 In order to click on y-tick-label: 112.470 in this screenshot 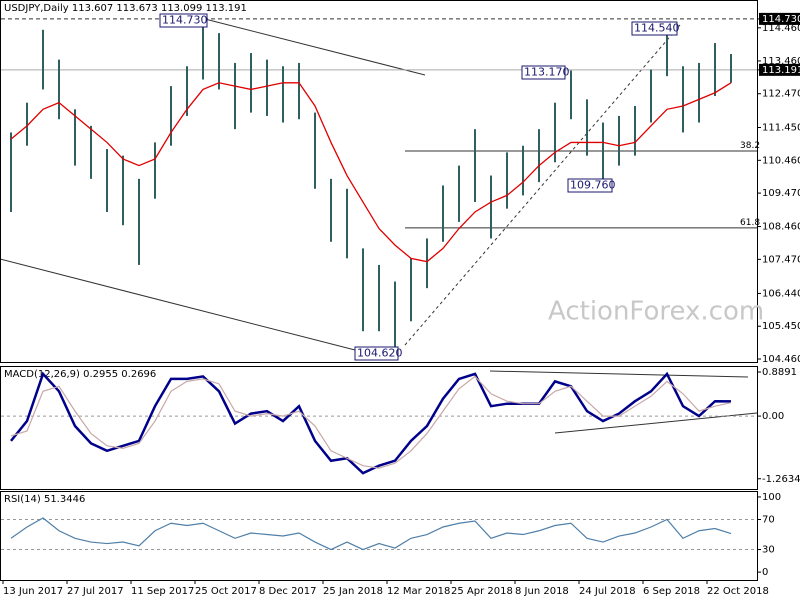, I will do `click(781, 94)`.